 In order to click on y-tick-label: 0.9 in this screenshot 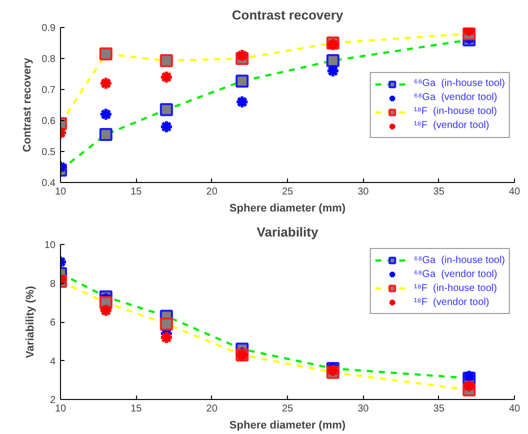, I will do `click(49, 28)`.